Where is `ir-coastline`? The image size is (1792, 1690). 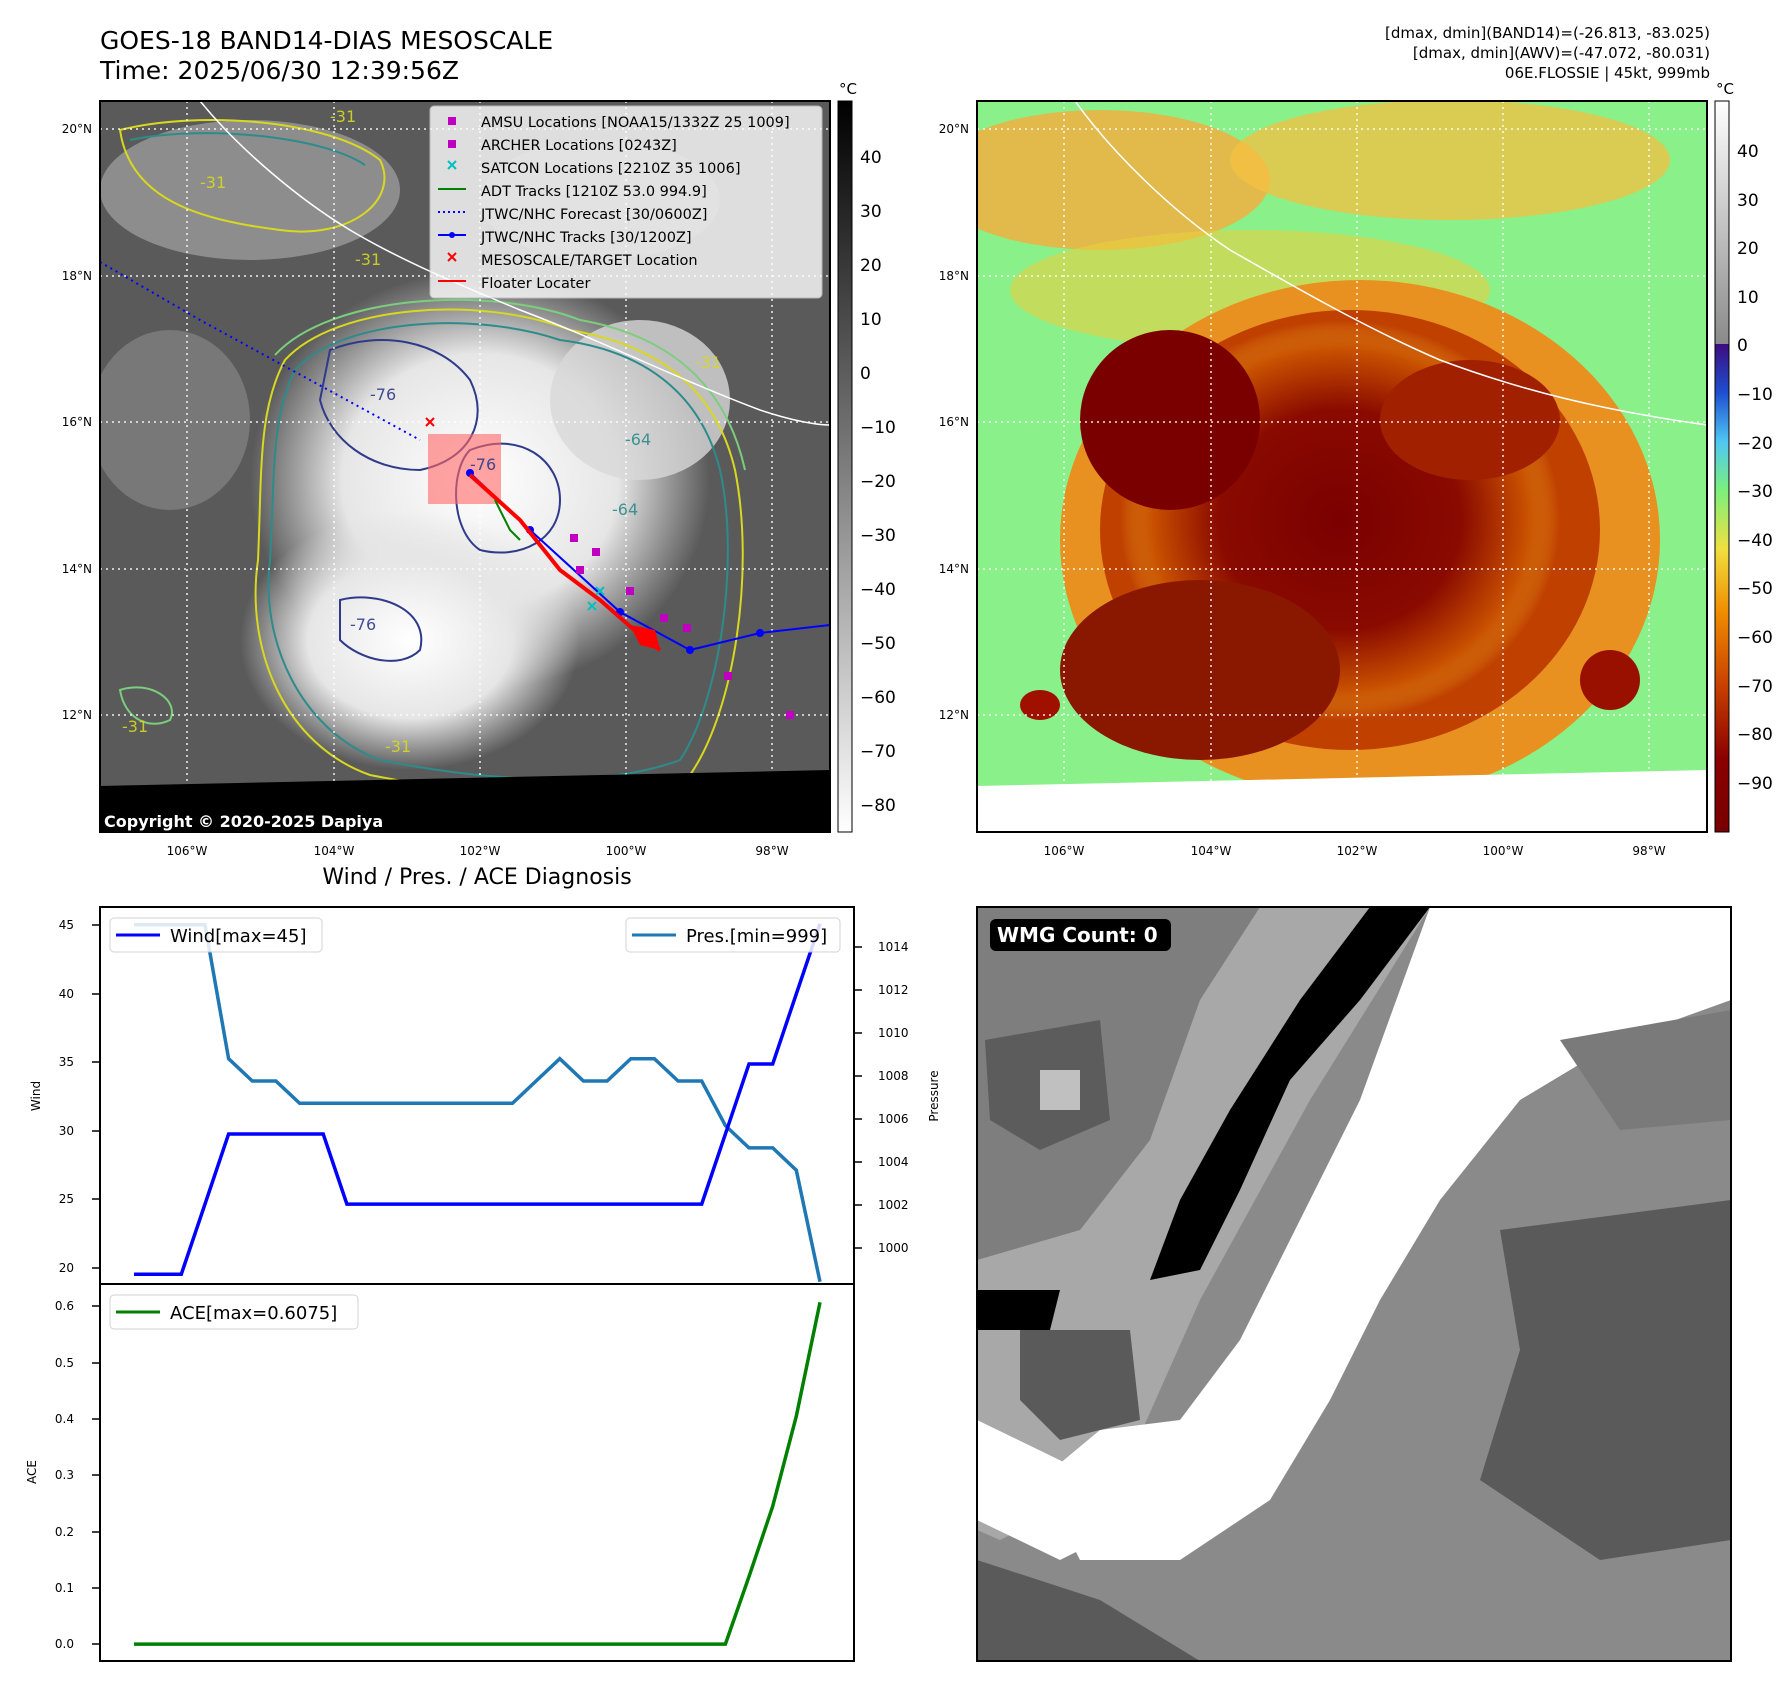
ir-coastline is located at coordinates (514, 263).